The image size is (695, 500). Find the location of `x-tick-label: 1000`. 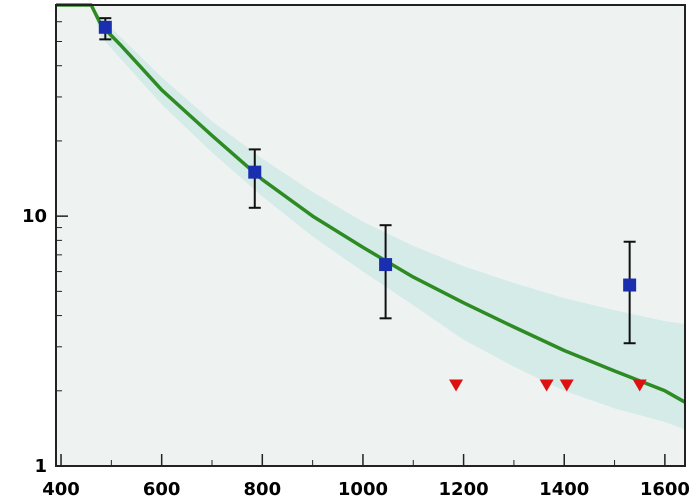

x-tick-label: 1000 is located at coordinates (363, 489).